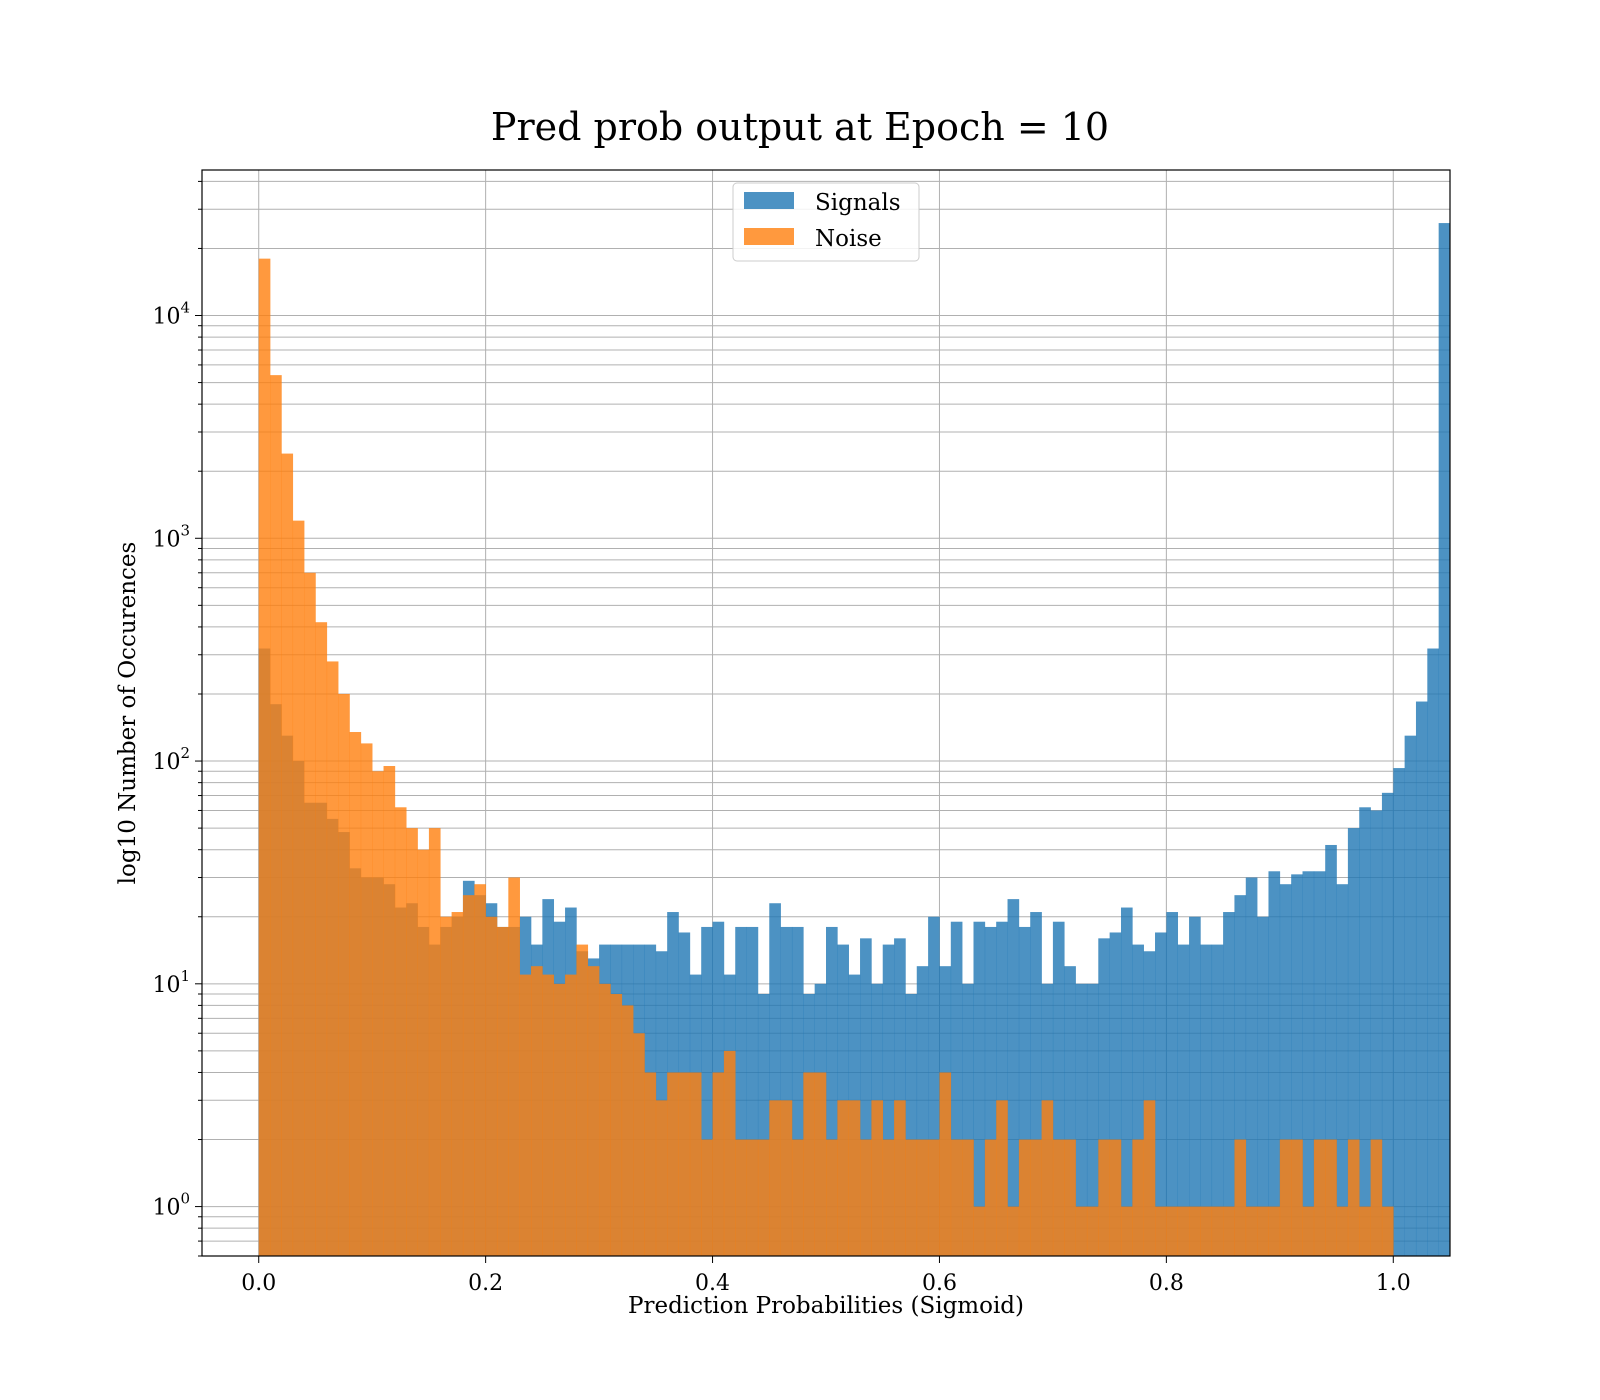  What do you see at coordinates (258, 1283) in the screenshot?
I see `x-tick-label: 0.0` at bounding box center [258, 1283].